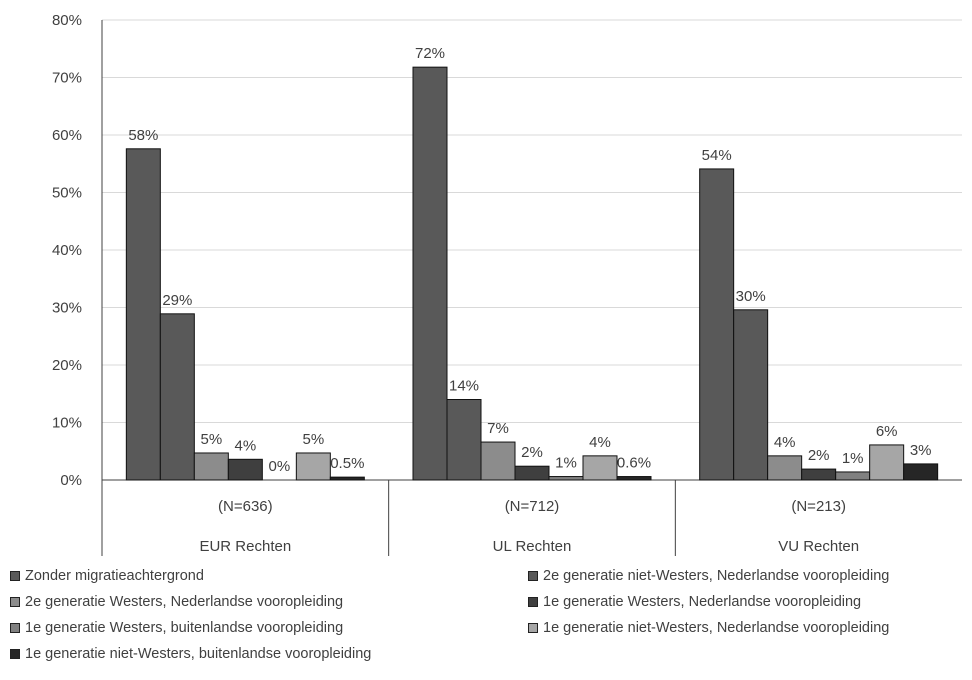  I want to click on y-tick-label: 70%, so click(67, 78).